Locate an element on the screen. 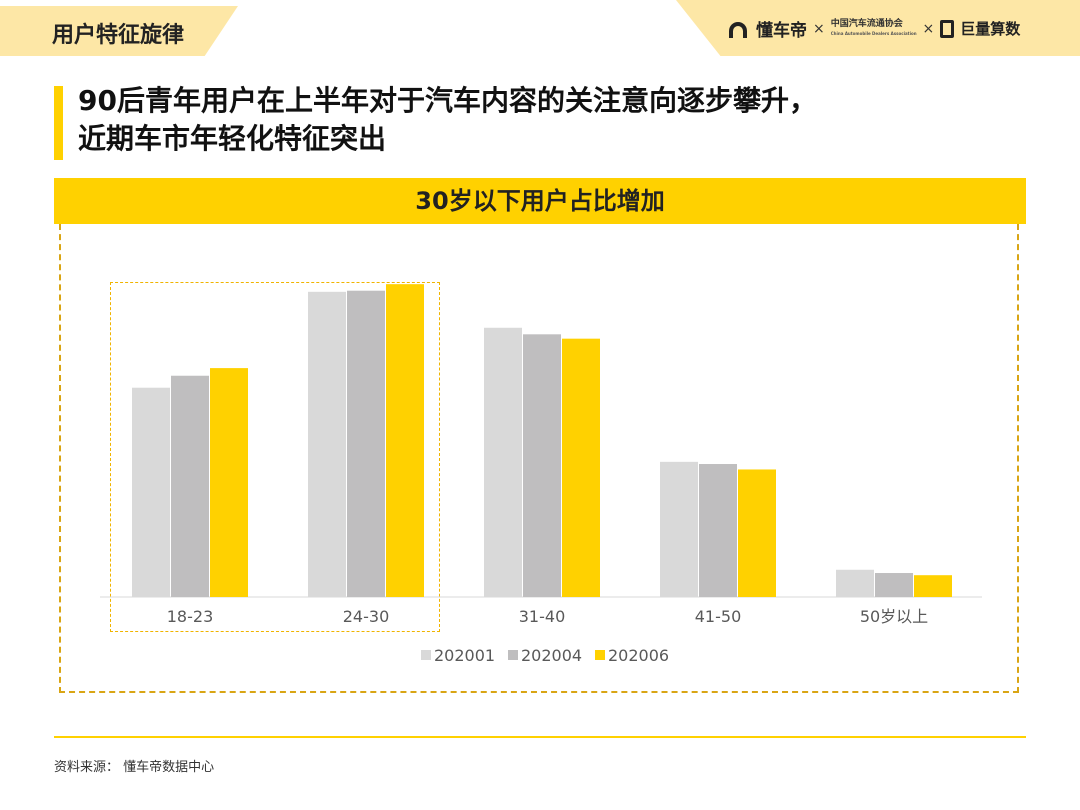 The image size is (1080, 810). x-tick-label: 41-50 is located at coordinates (718, 616).